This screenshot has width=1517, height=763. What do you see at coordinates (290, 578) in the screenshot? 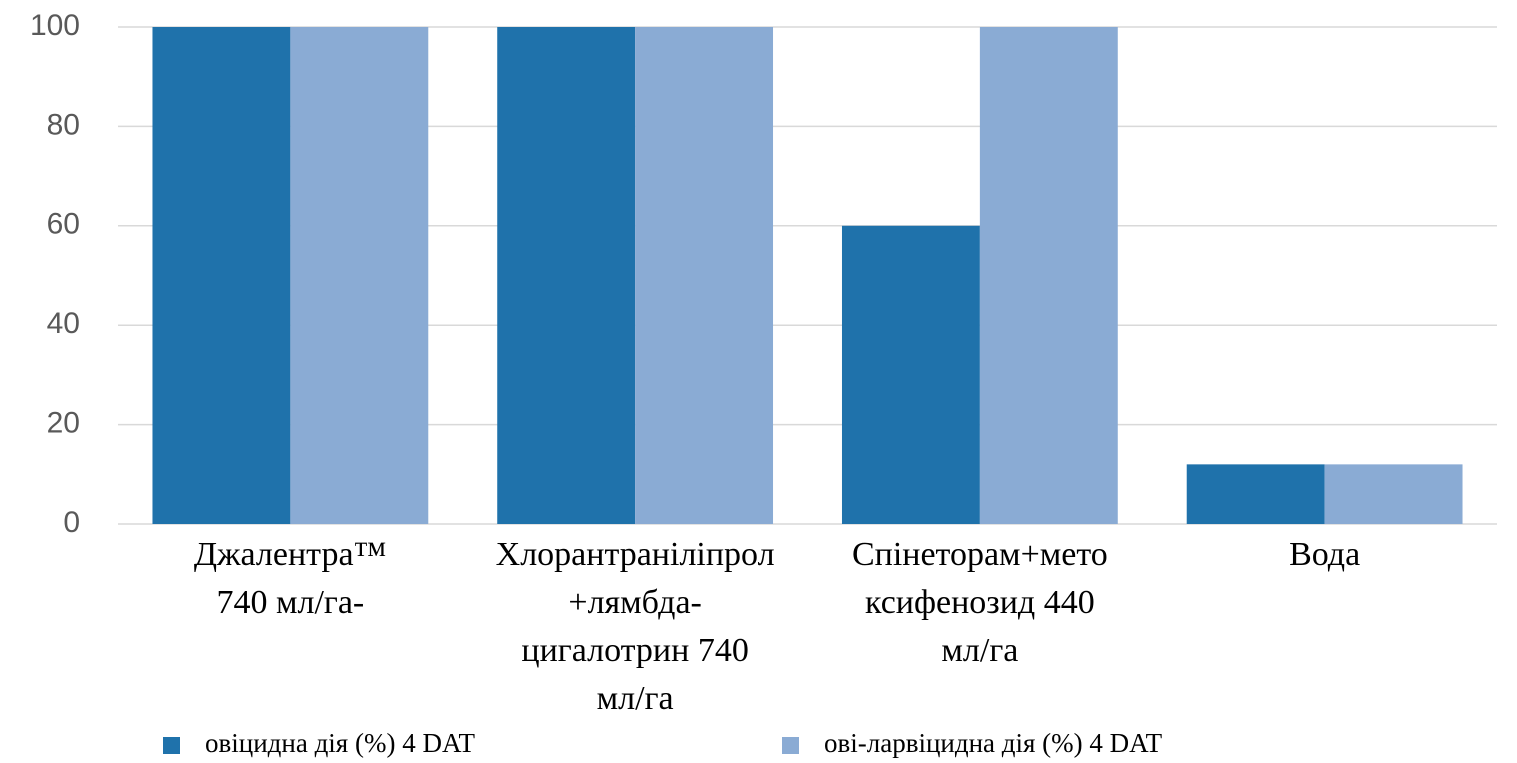
I see `x-tick-label: Джалентра™ 740 мл/га-` at bounding box center [290, 578].